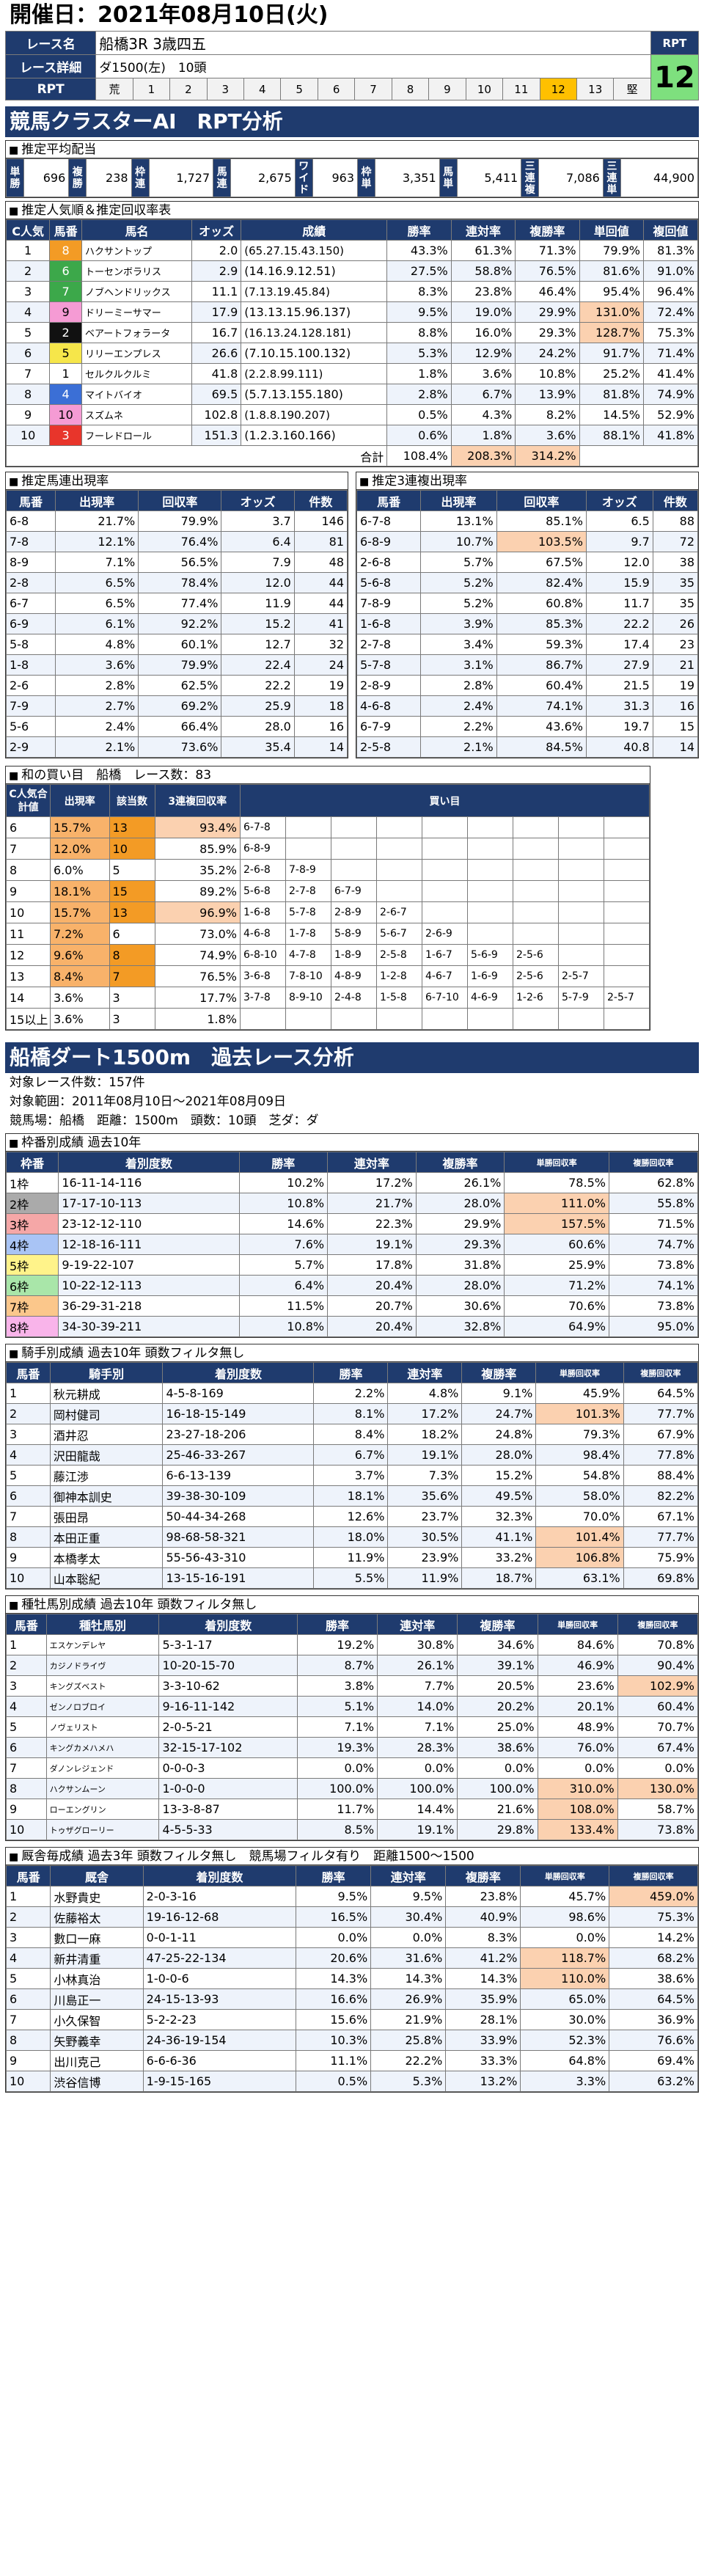  I want to click on kyusha-cell: 1-0-0-6, so click(219, 1978).